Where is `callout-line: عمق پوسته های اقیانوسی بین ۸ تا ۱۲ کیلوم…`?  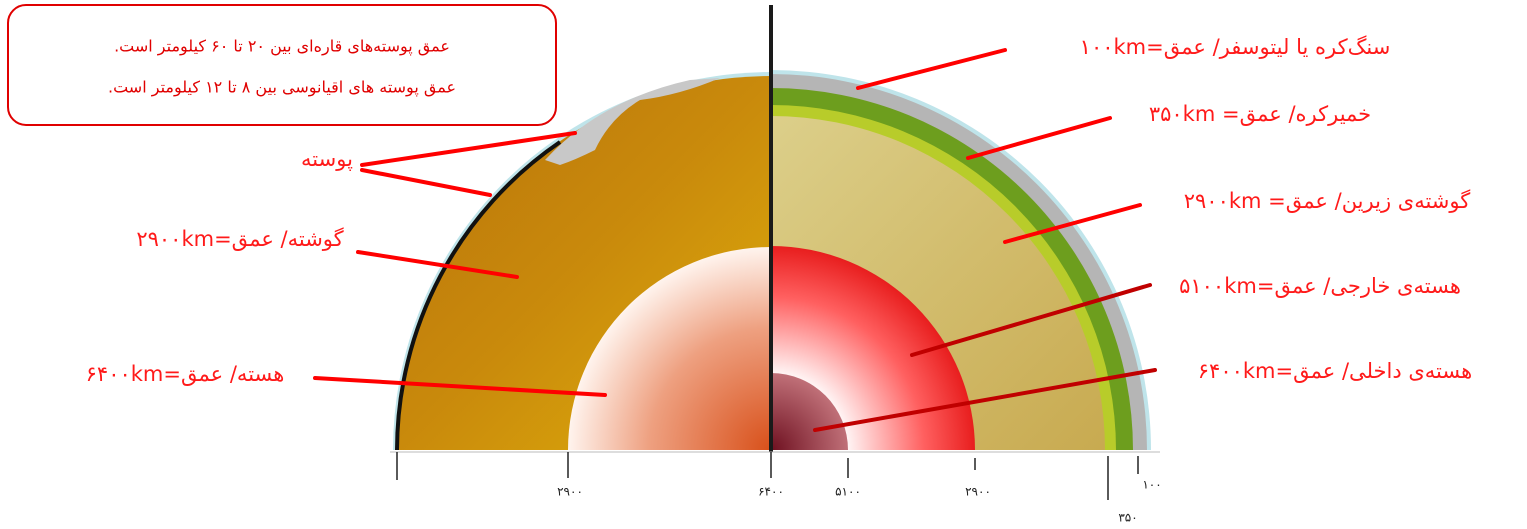
callout-line: عمق پوسته های اقیانوسی بین ۸ تا ۱۲ کیلوم… is located at coordinates (282, 88).